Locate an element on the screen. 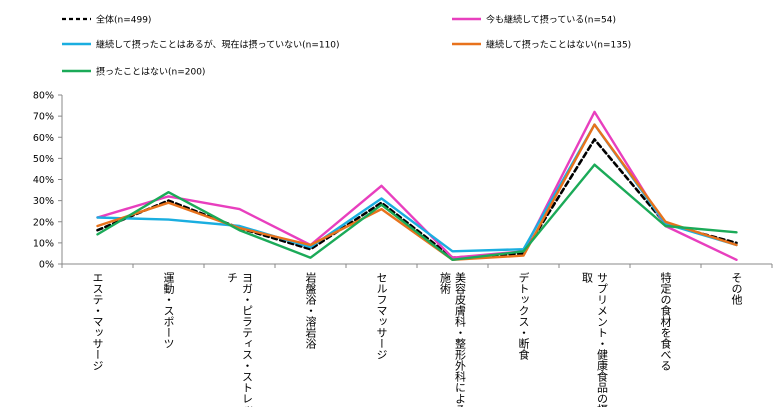  x-category-label-5-line-0: 美容皮膚科・整形外科による is located at coordinates (460, 339).